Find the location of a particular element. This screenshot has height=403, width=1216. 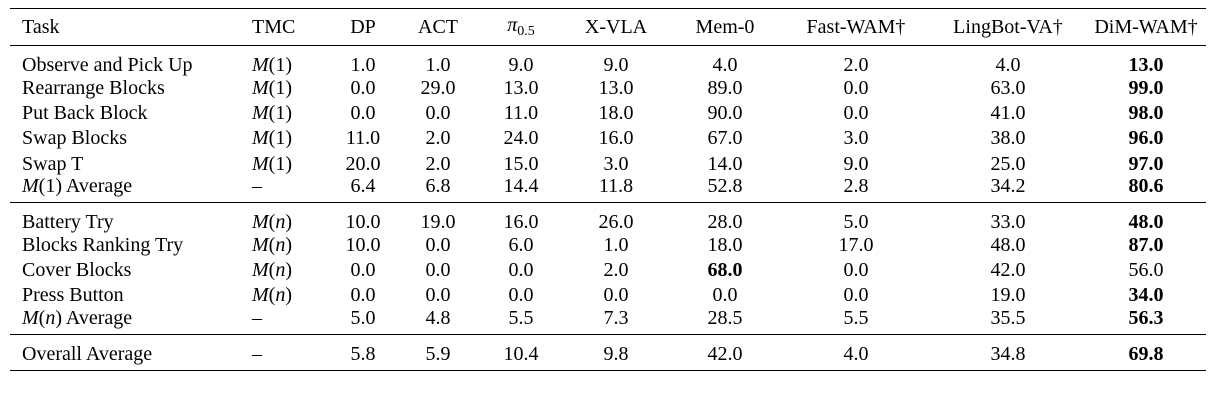

cell-value: 98.0 is located at coordinates (1146, 112).